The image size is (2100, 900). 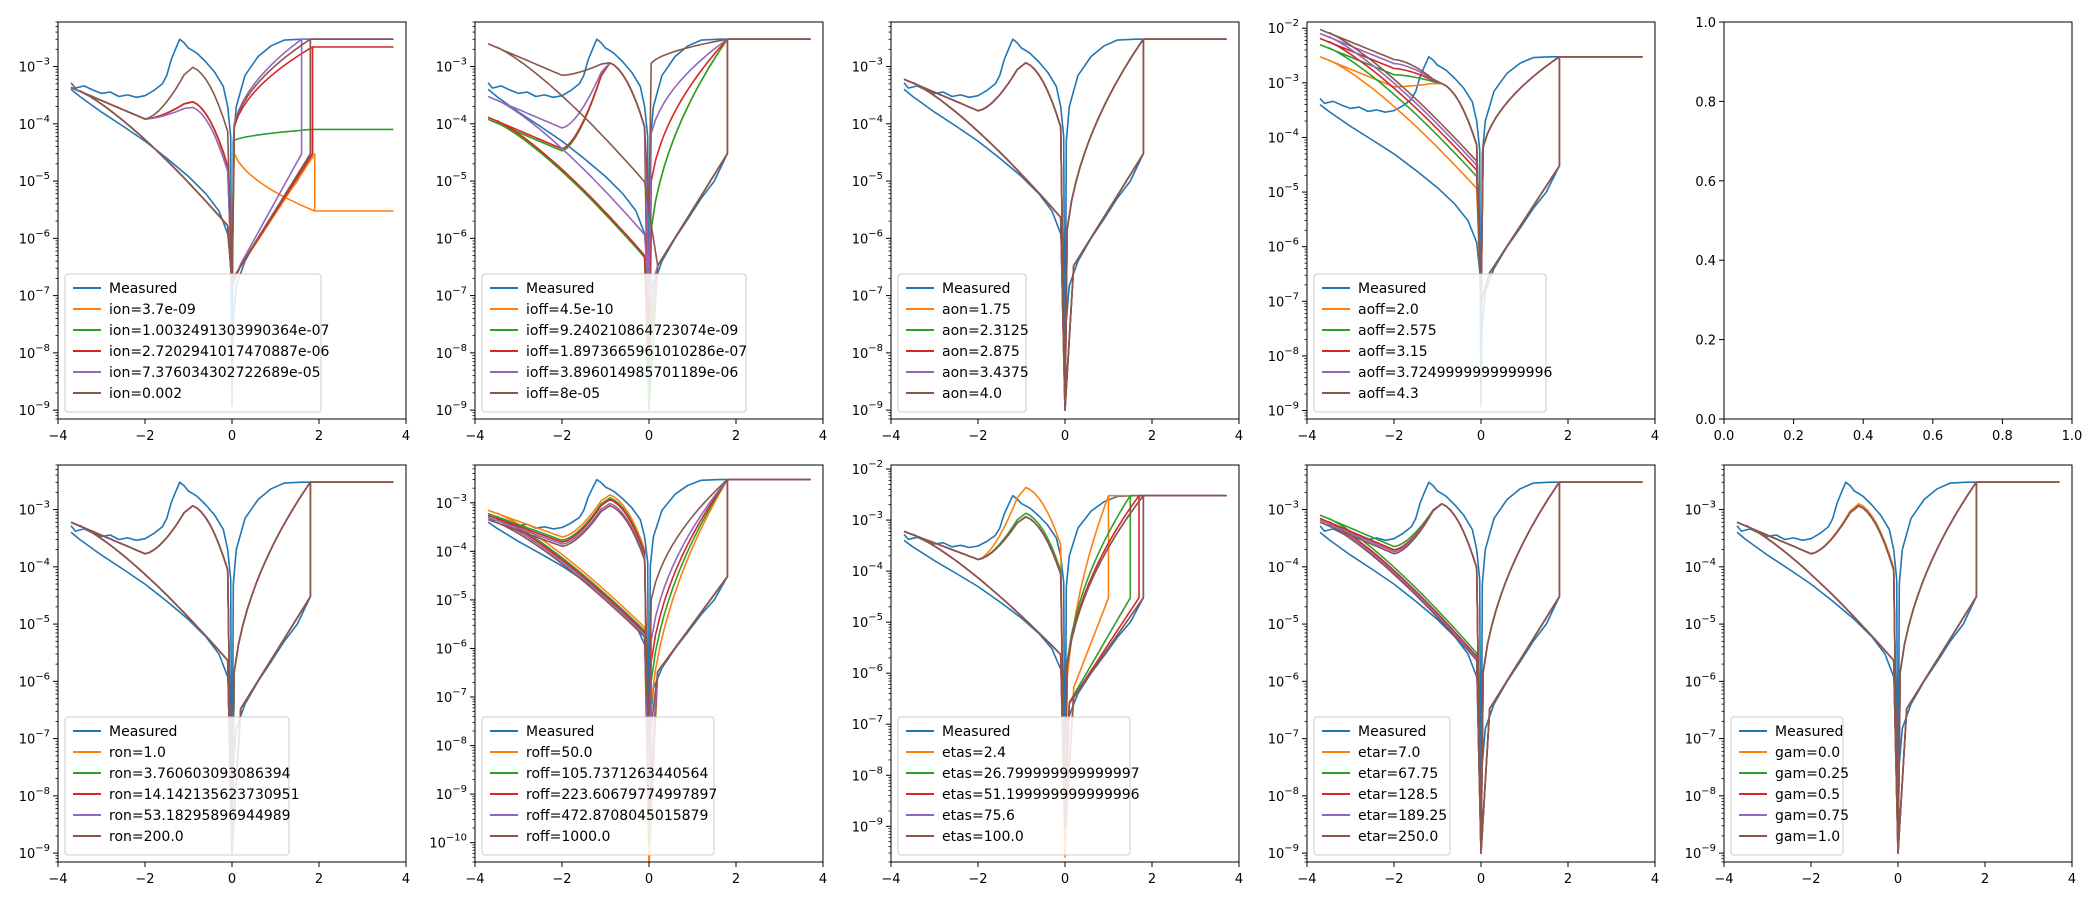 What do you see at coordinates (1807, 753) in the screenshot?
I see `legend-label: gam=0.0` at bounding box center [1807, 753].